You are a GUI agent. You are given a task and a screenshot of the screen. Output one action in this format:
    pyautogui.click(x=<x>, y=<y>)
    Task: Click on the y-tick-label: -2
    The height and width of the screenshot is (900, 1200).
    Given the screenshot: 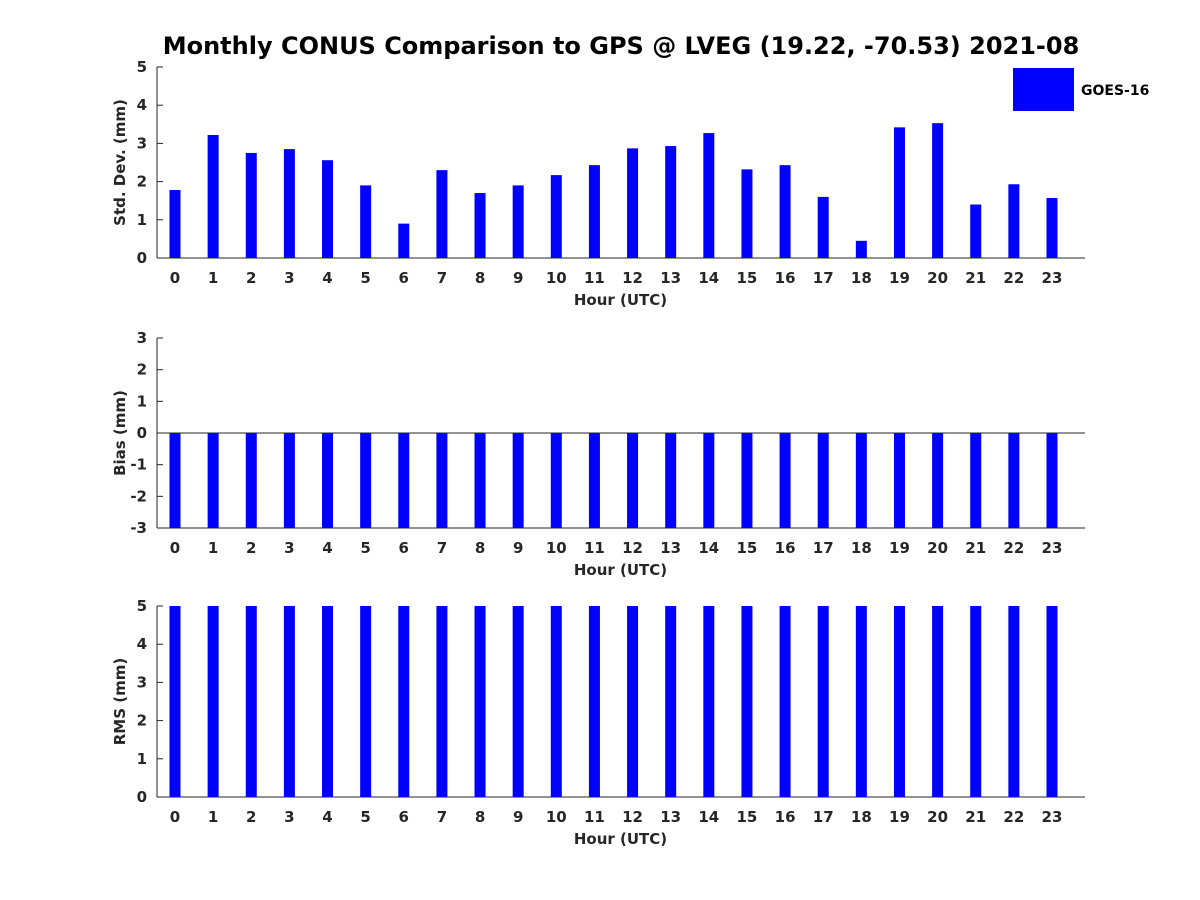 What is the action you would take?
    pyautogui.click(x=138, y=496)
    